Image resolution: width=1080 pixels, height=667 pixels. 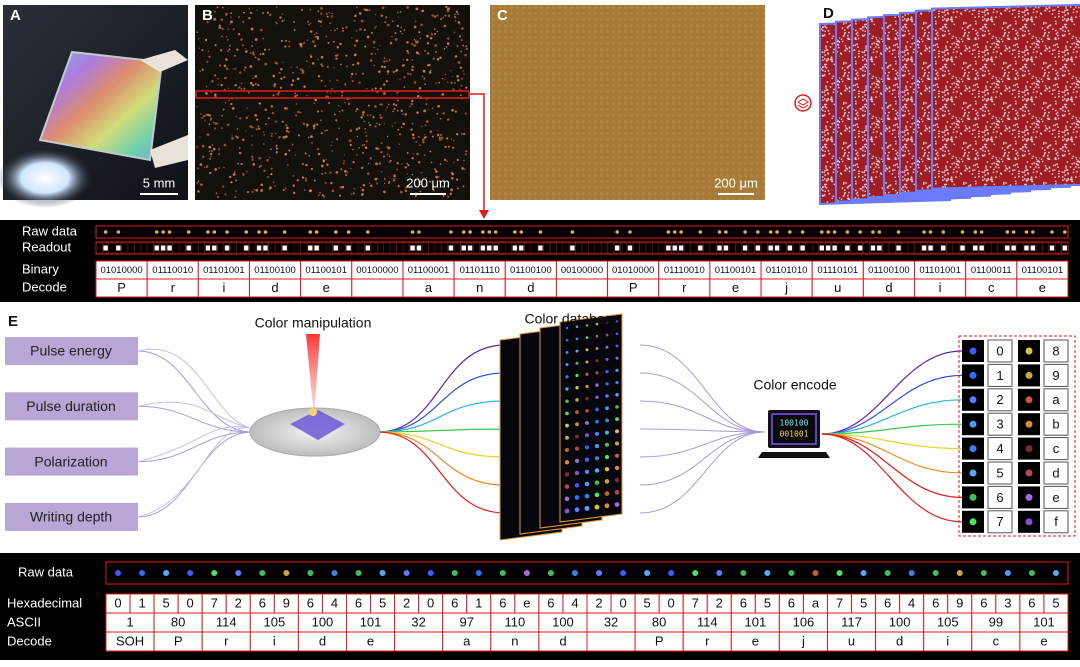 I want to click on ascii-text: 80, so click(x=659, y=621).